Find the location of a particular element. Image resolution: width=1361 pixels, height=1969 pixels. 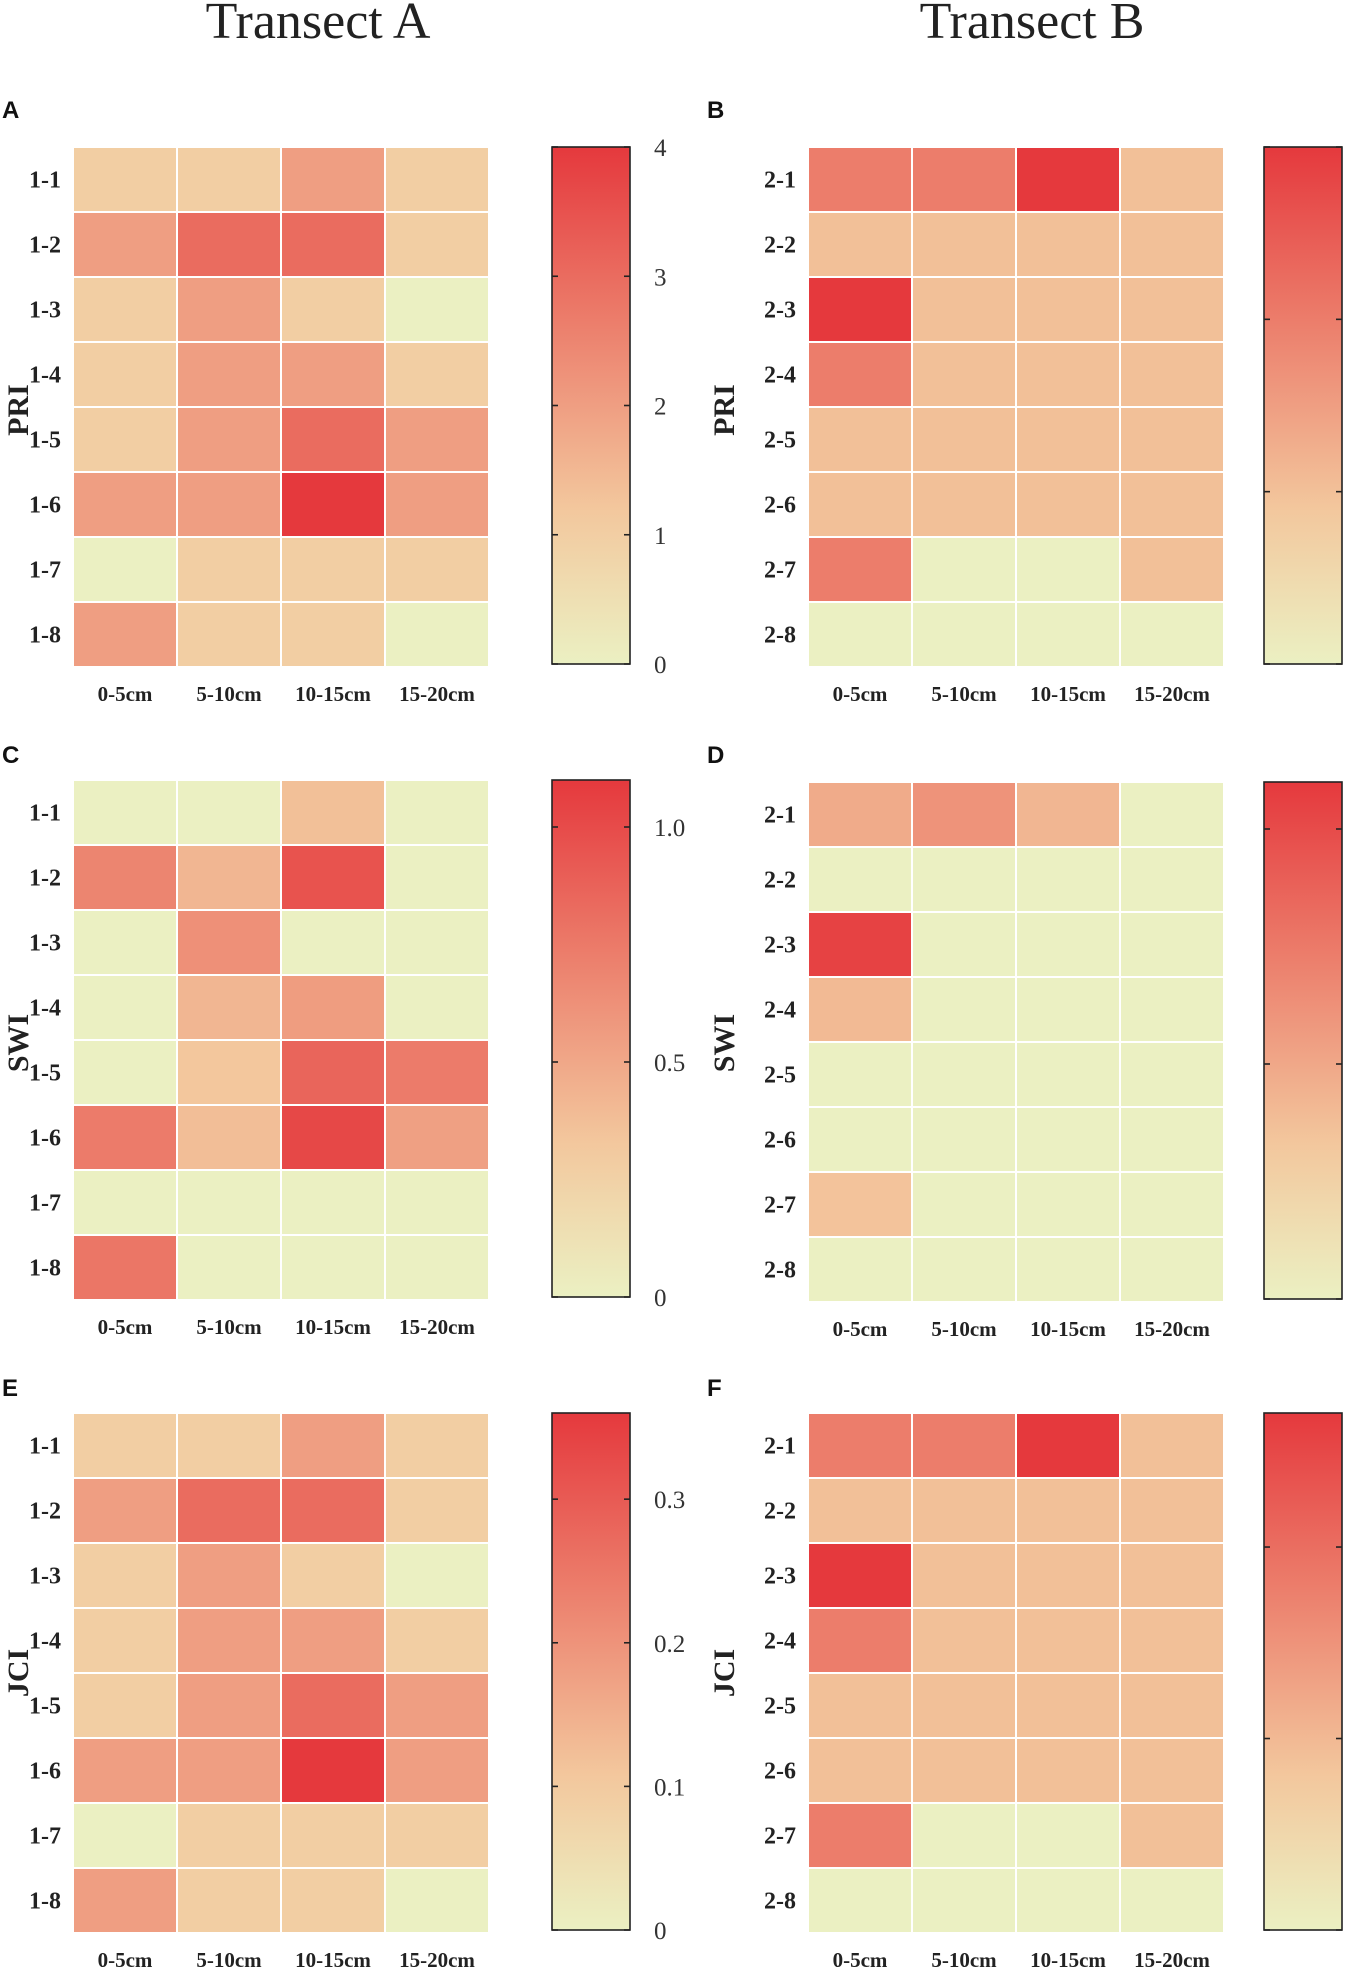

row-label: 1-7 is located at coordinates (45, 571).